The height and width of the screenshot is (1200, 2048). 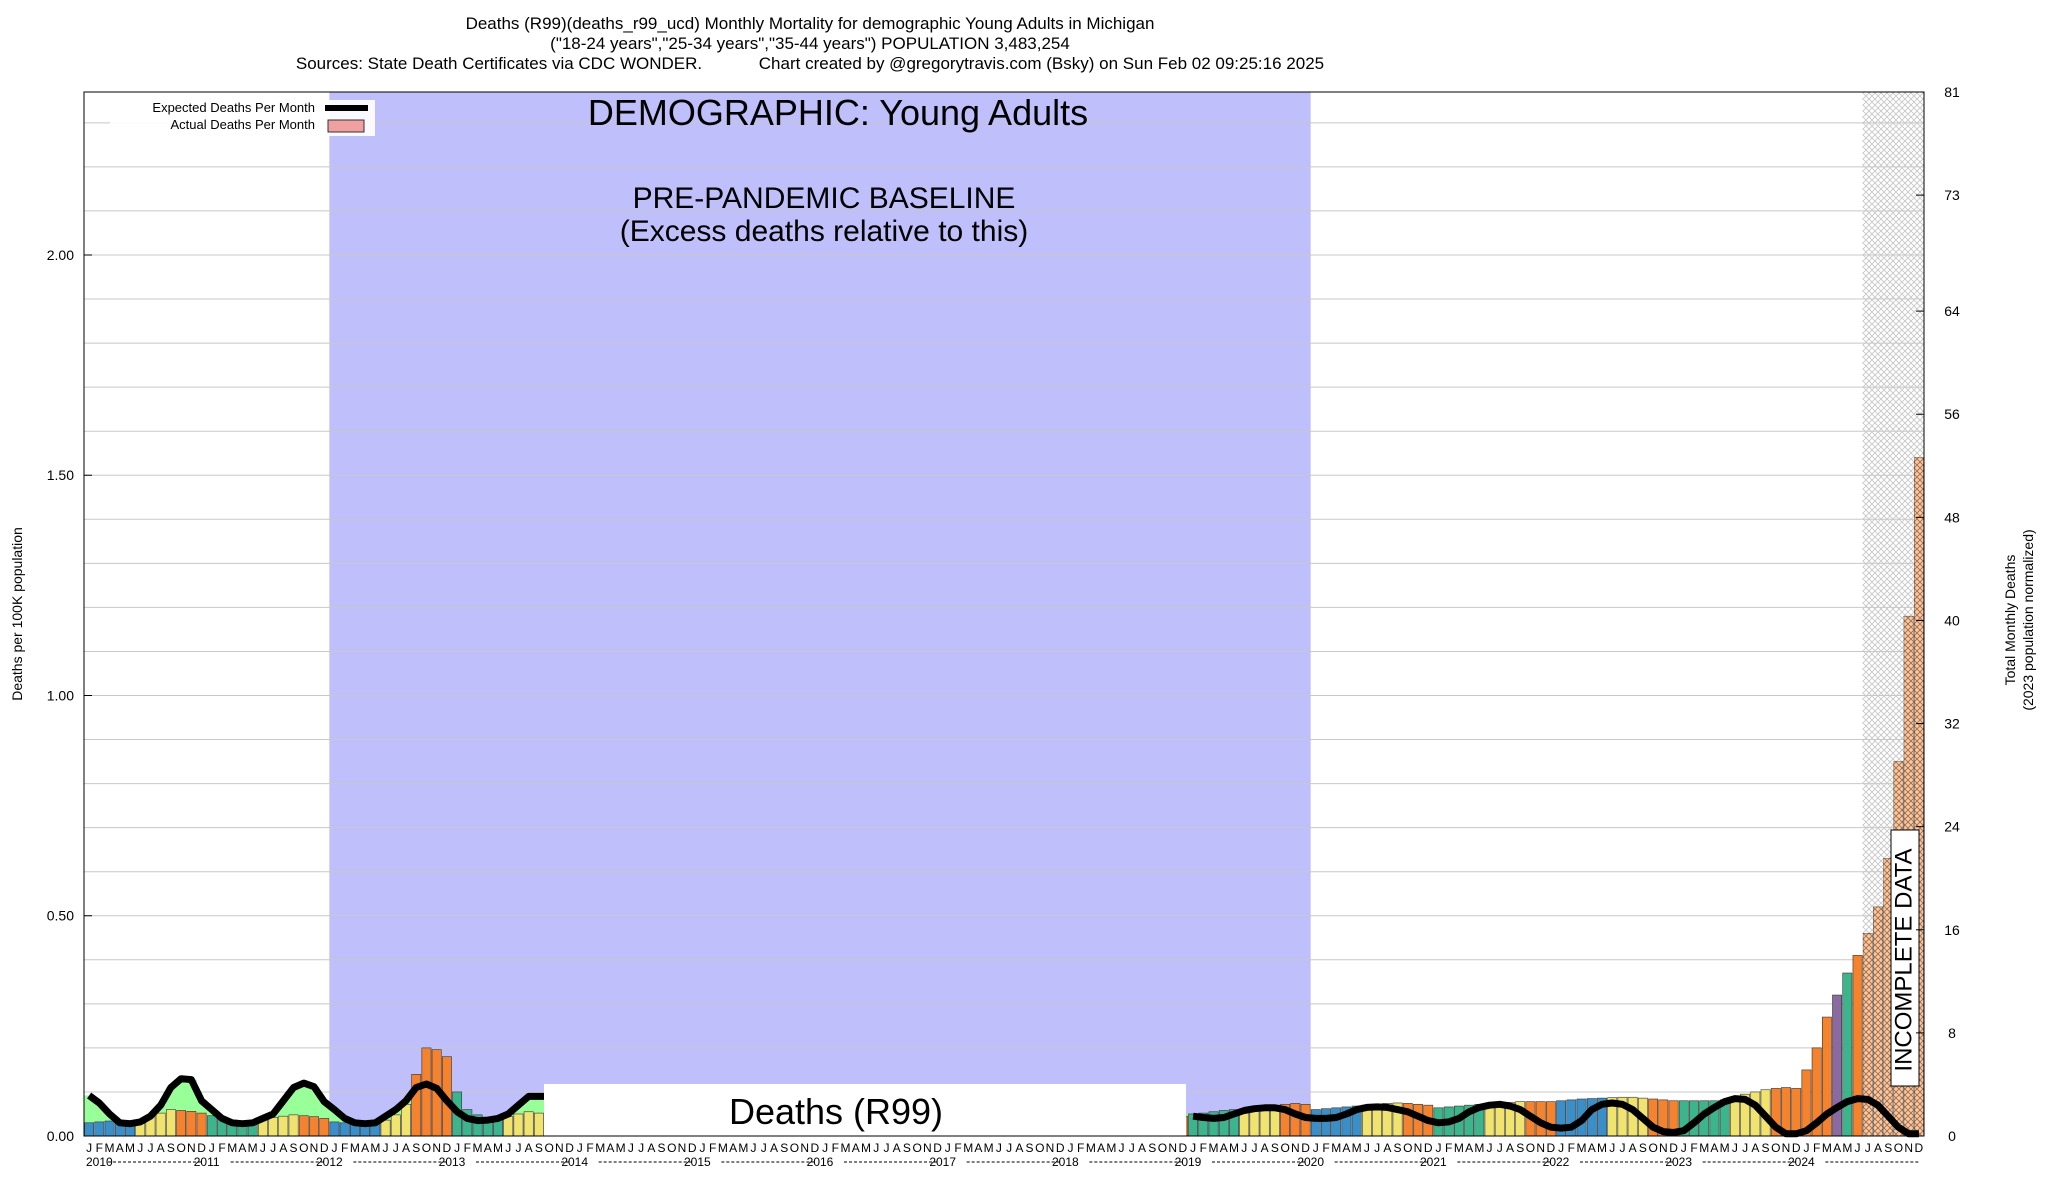 I want to click on y-right-tick-label: 48, so click(x=1952, y=517).